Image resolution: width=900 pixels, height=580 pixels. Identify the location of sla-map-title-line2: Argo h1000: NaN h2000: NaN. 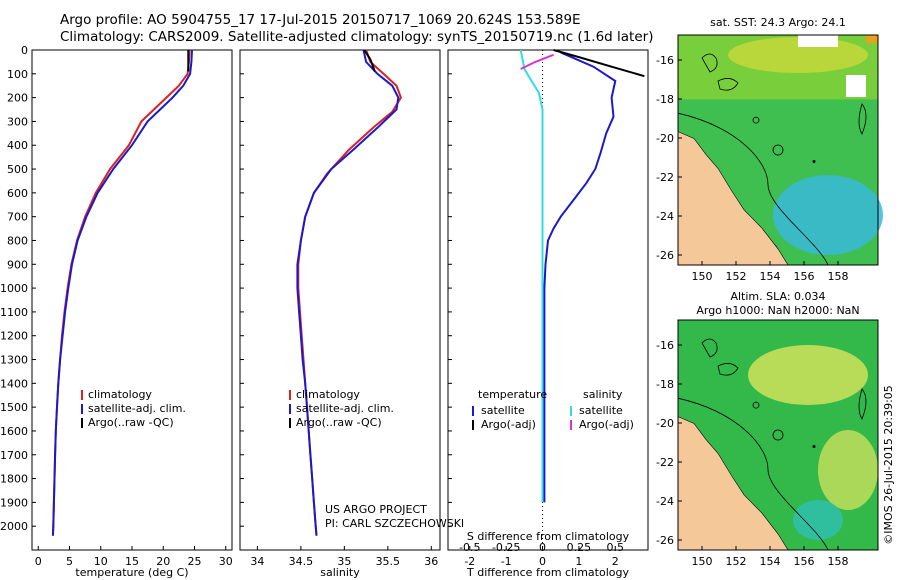
(777, 310).